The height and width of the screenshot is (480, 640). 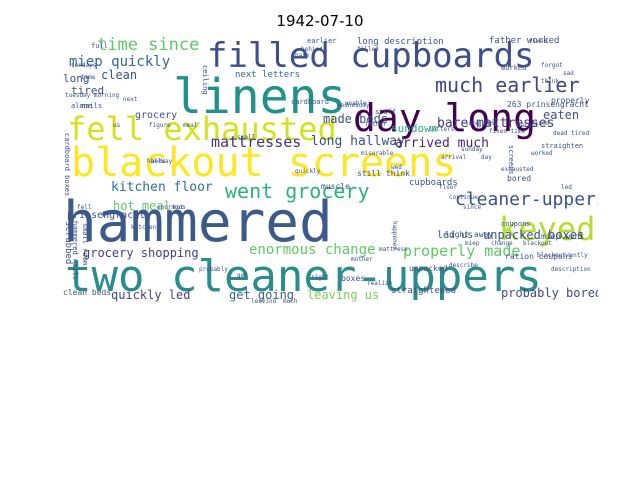 What do you see at coordinates (88, 90) in the screenshot?
I see `word: tired` at bounding box center [88, 90].